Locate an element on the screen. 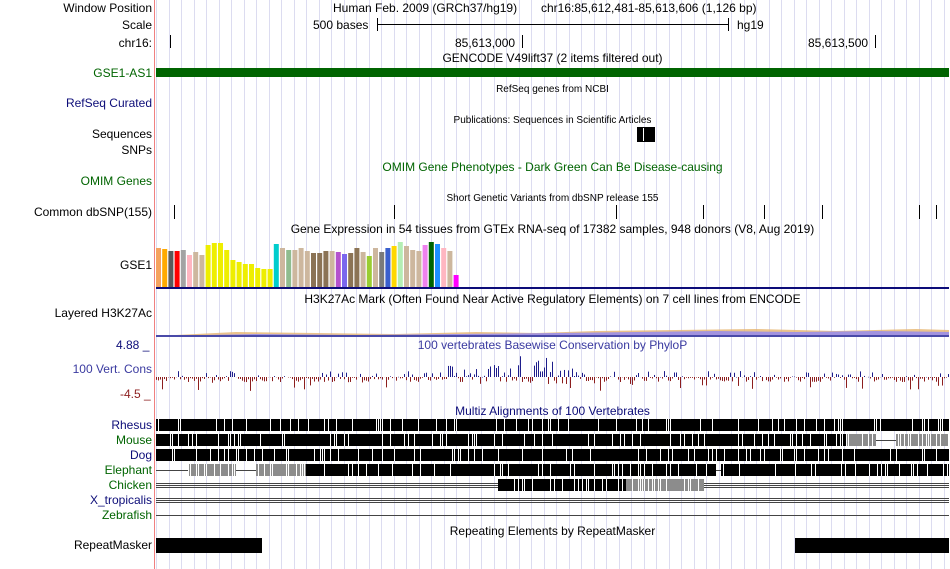 The image size is (950, 569). refseq-track-label: RefSeq Curated is located at coordinates (108, 103).